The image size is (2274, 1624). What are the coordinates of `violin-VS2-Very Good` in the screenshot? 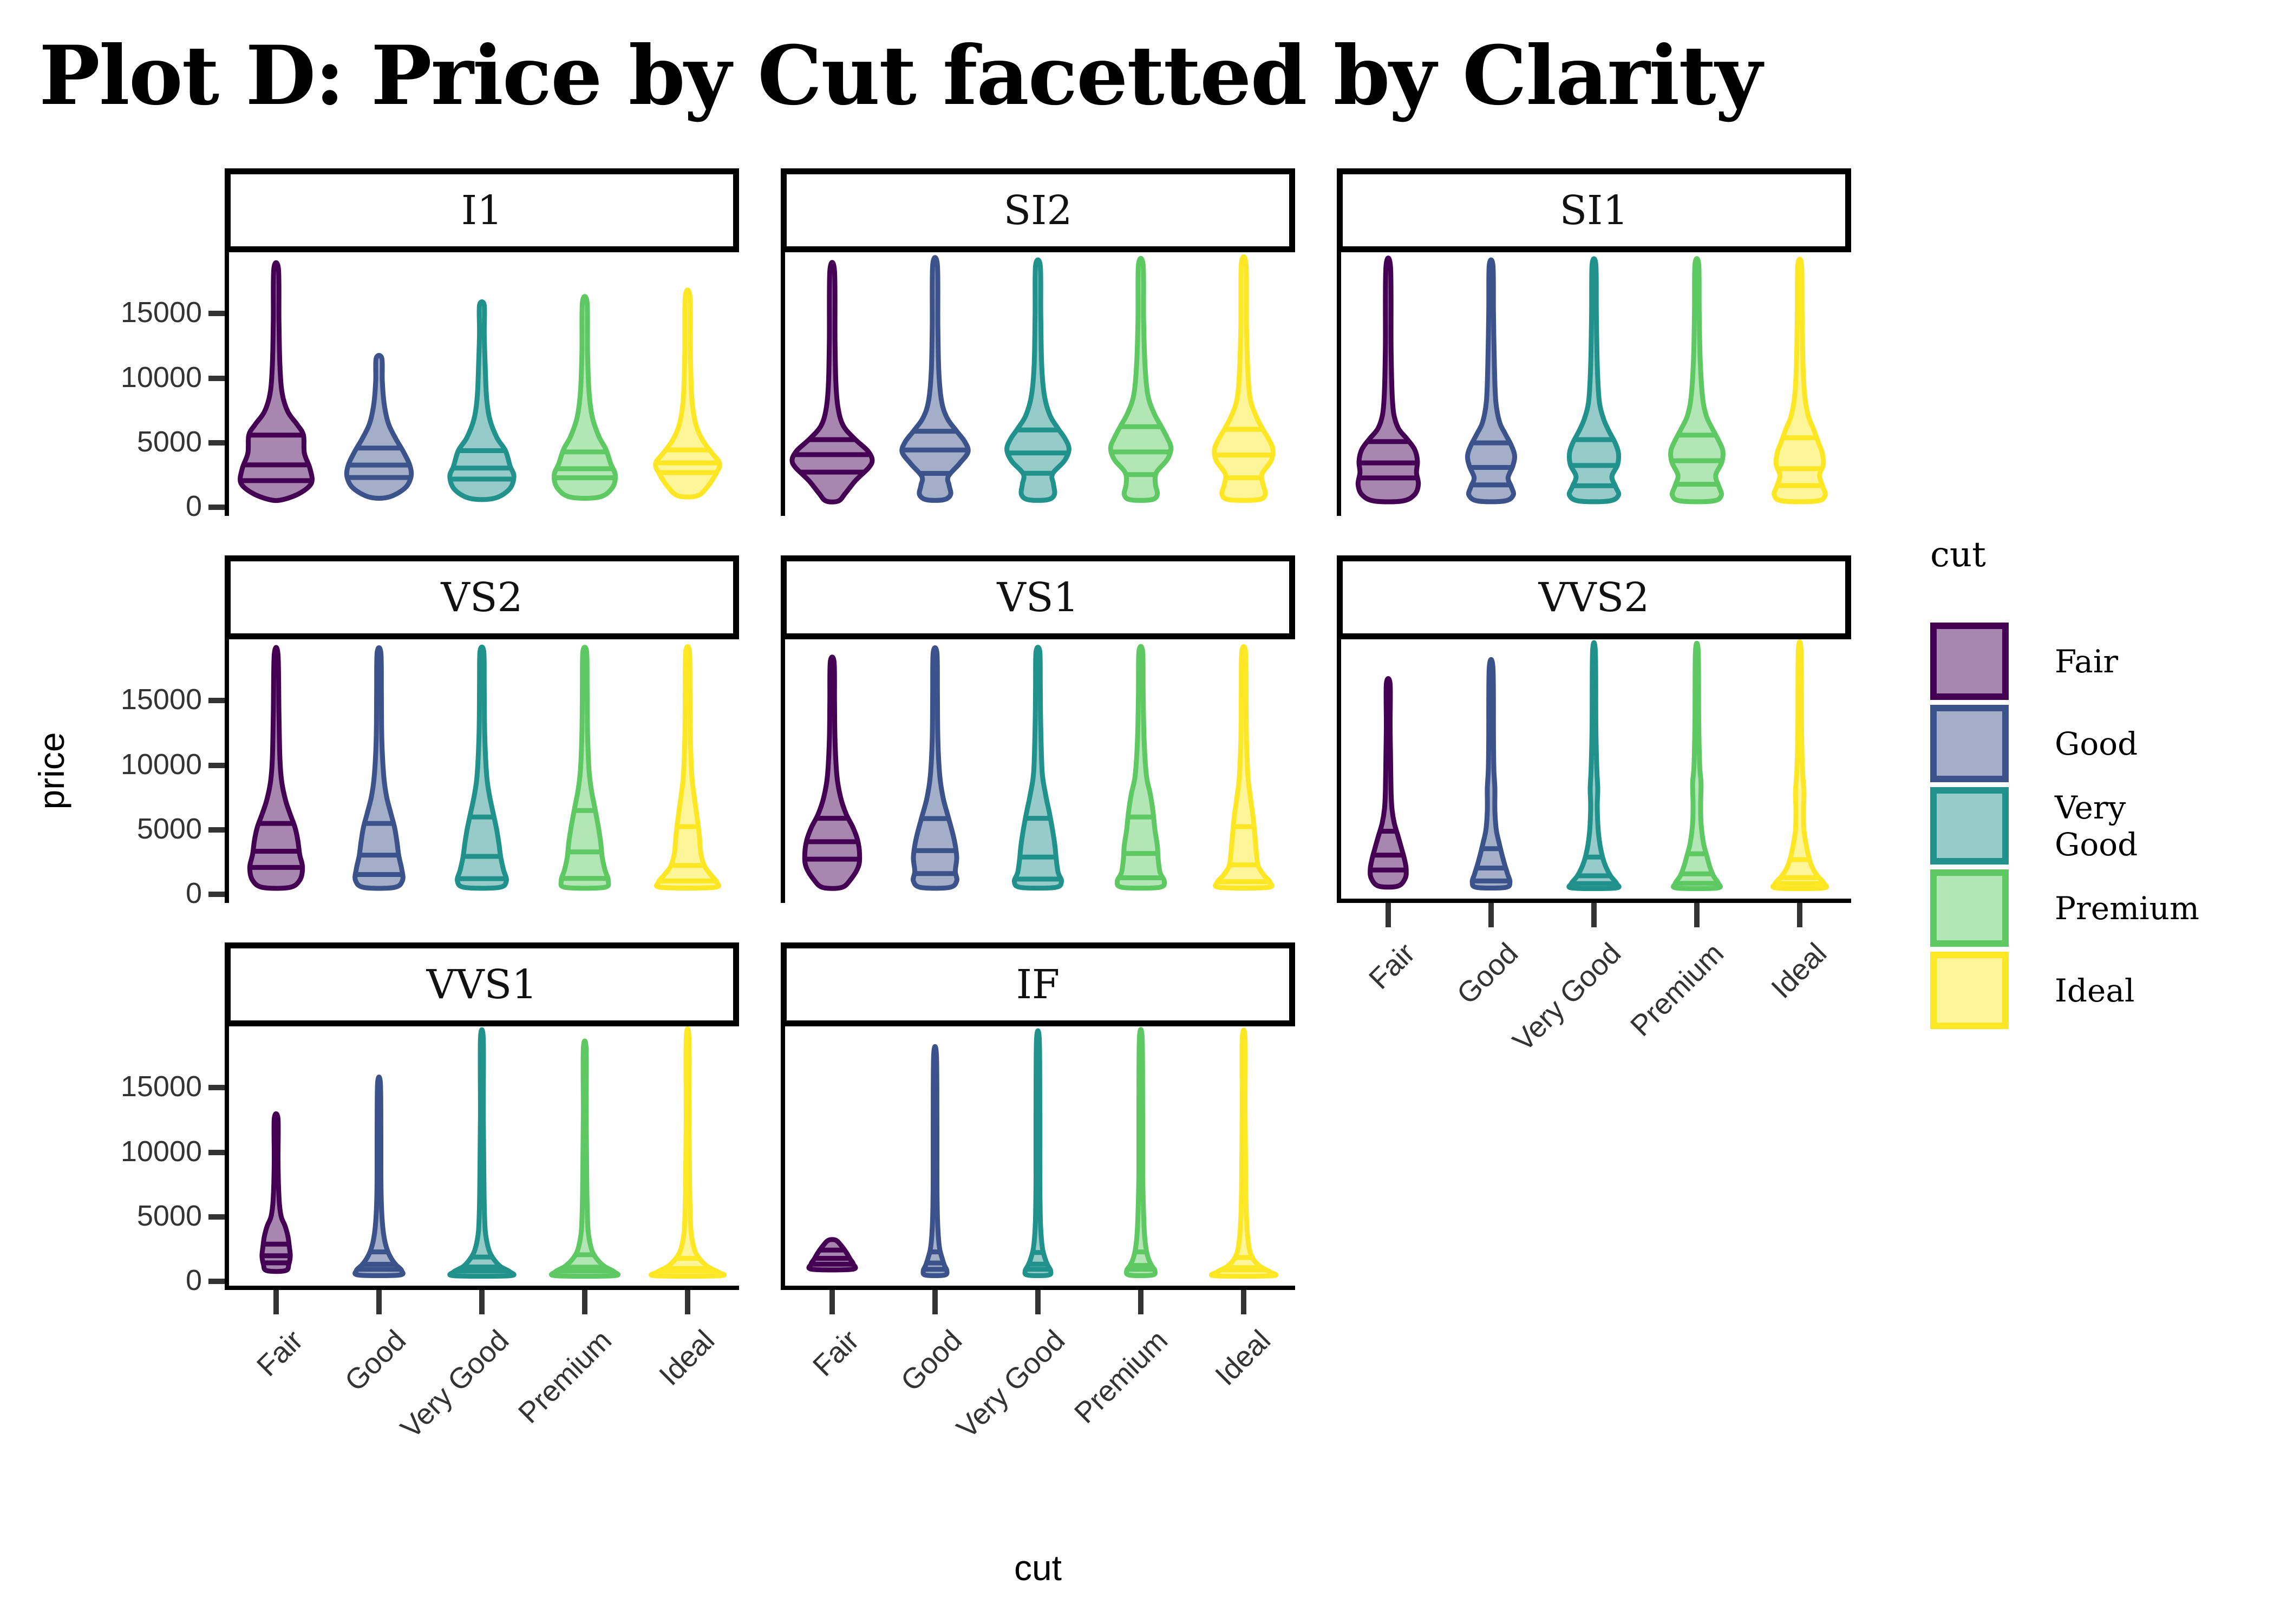 It's located at (482, 767).